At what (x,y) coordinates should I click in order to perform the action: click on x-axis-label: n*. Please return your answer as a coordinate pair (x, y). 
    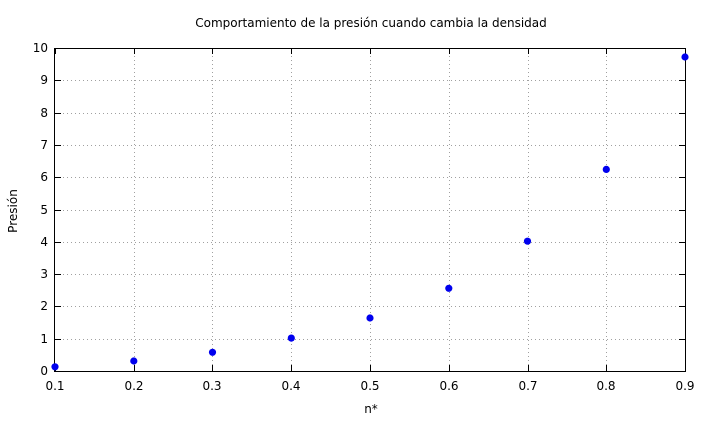
    Looking at the image, I should click on (371, 409).